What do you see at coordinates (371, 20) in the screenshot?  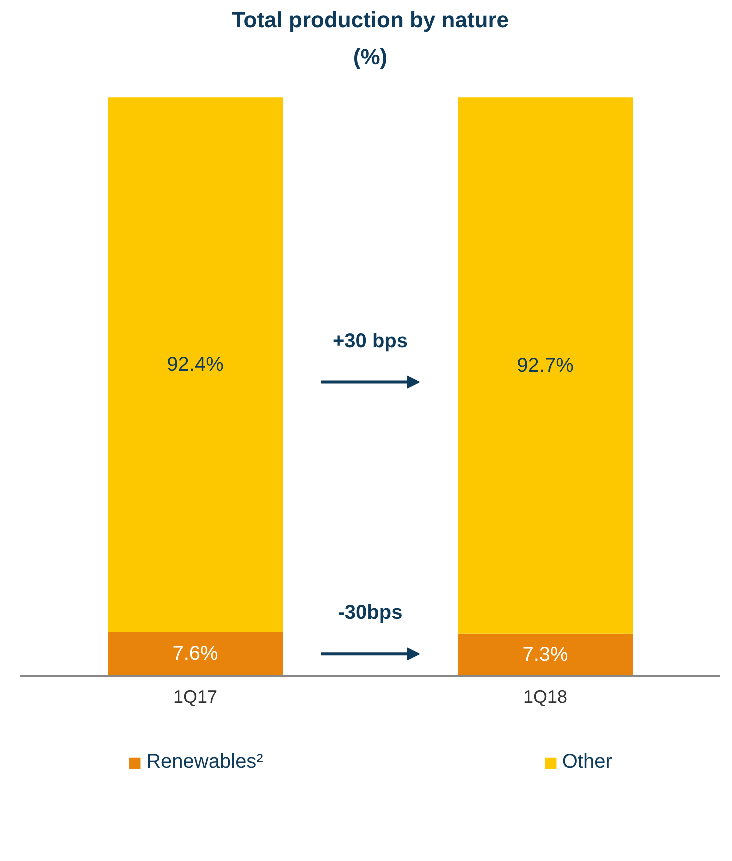 I see `chart-title: Total production by nature` at bounding box center [371, 20].